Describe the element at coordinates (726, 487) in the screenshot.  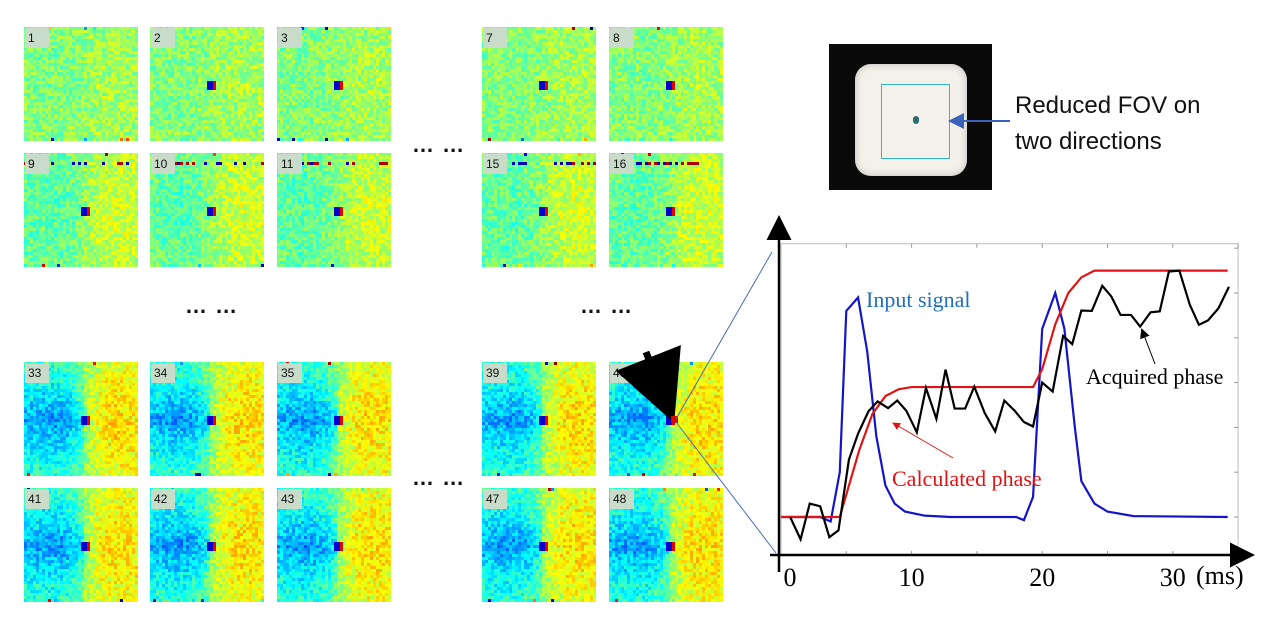
I see `zoom-line-bottom` at that location.